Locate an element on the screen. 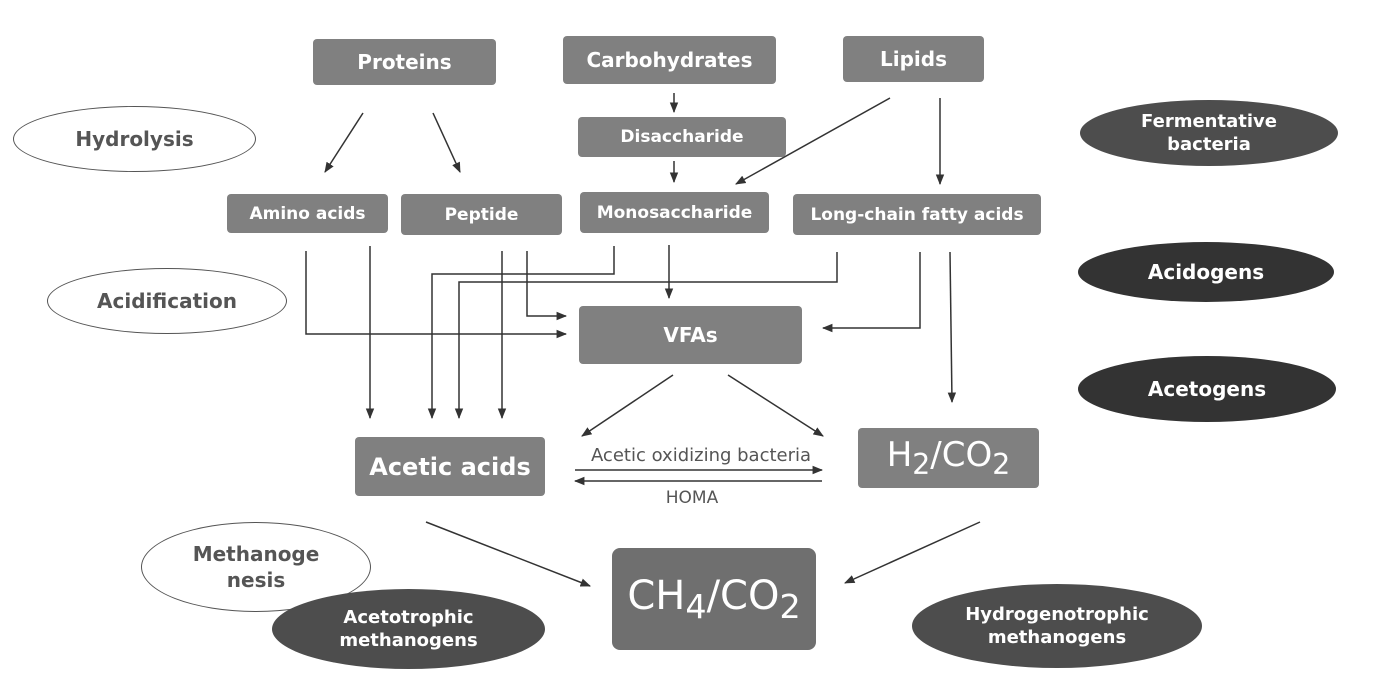 The height and width of the screenshot is (680, 1376). node-acetic-acids: Acetic acids is located at coordinates (450, 466).